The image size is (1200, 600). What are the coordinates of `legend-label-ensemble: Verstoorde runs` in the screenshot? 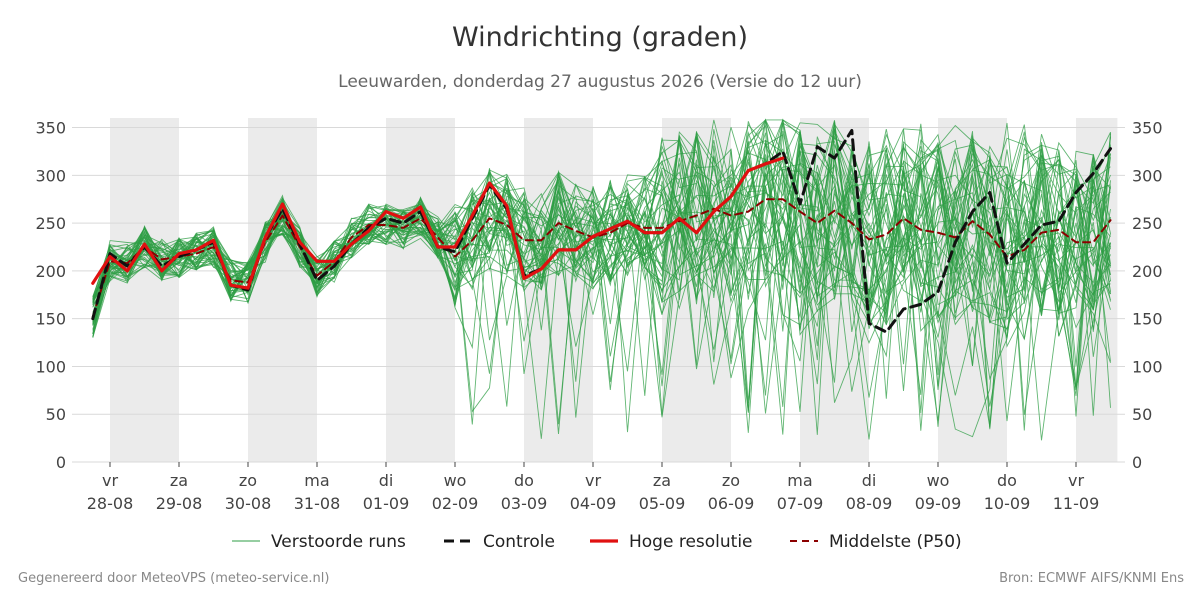 It's located at (338, 542).